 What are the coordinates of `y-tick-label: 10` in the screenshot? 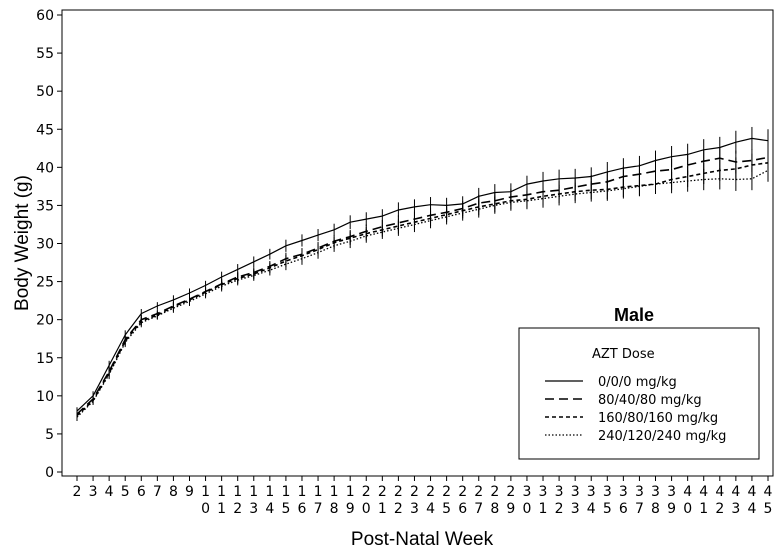 It's located at (45, 397).